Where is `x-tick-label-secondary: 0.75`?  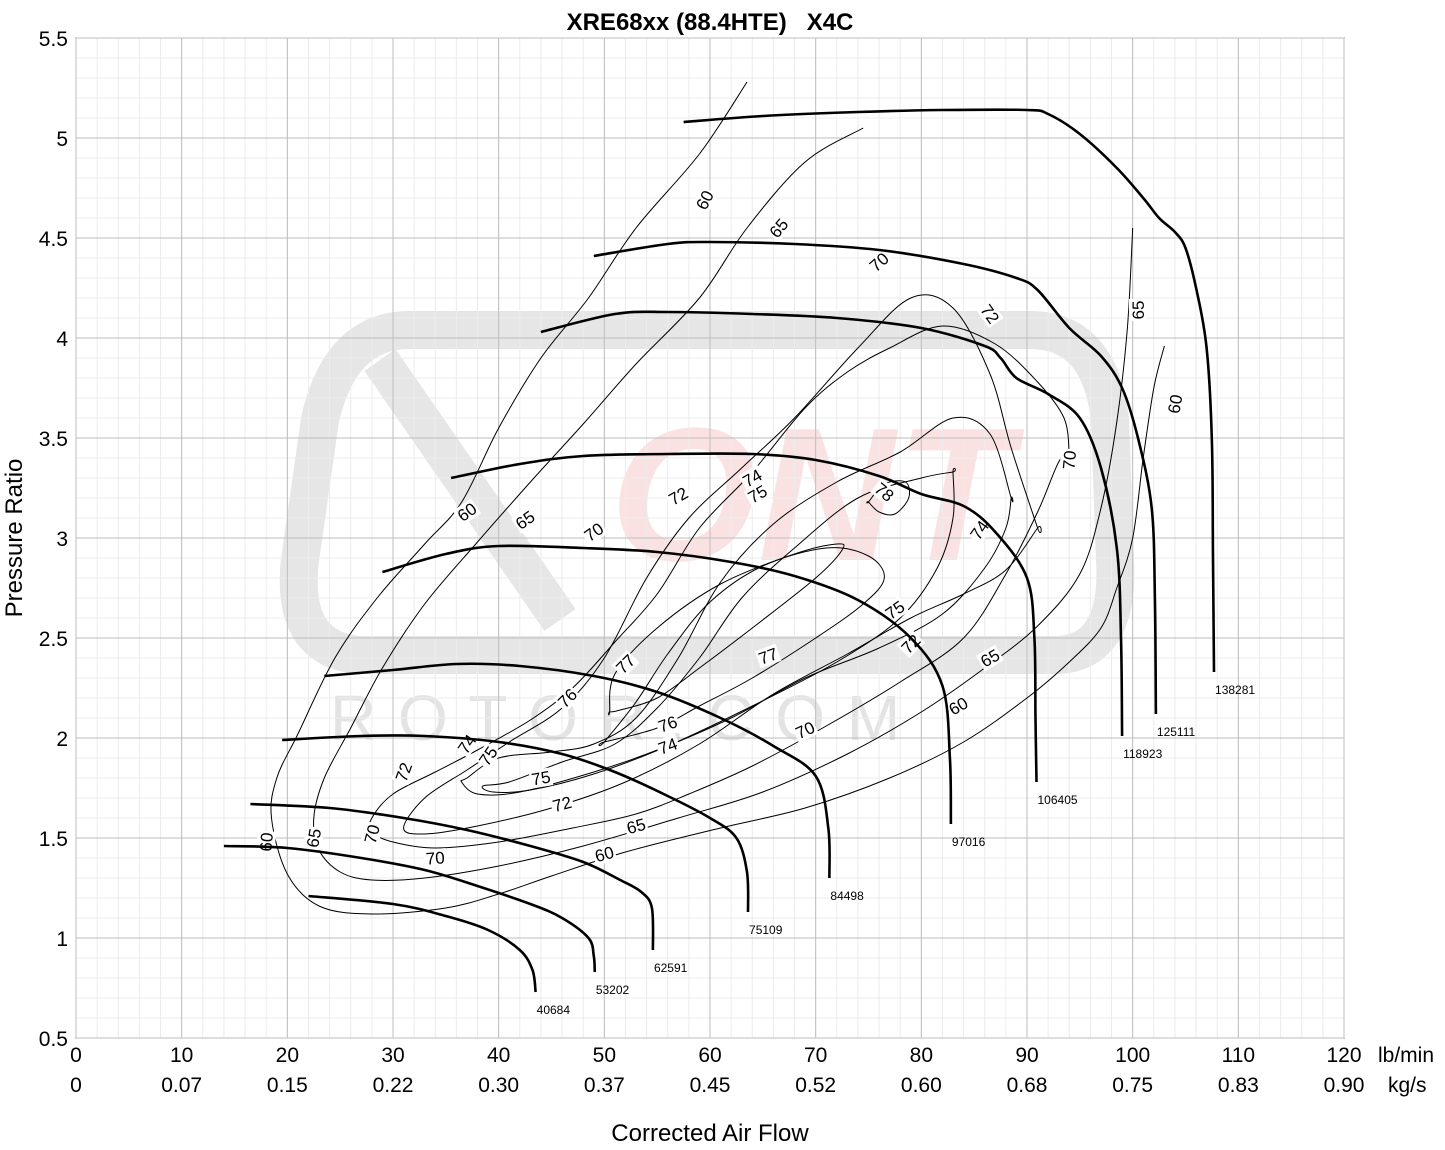
x-tick-label-secondary: 0.75 is located at coordinates (1132, 1085).